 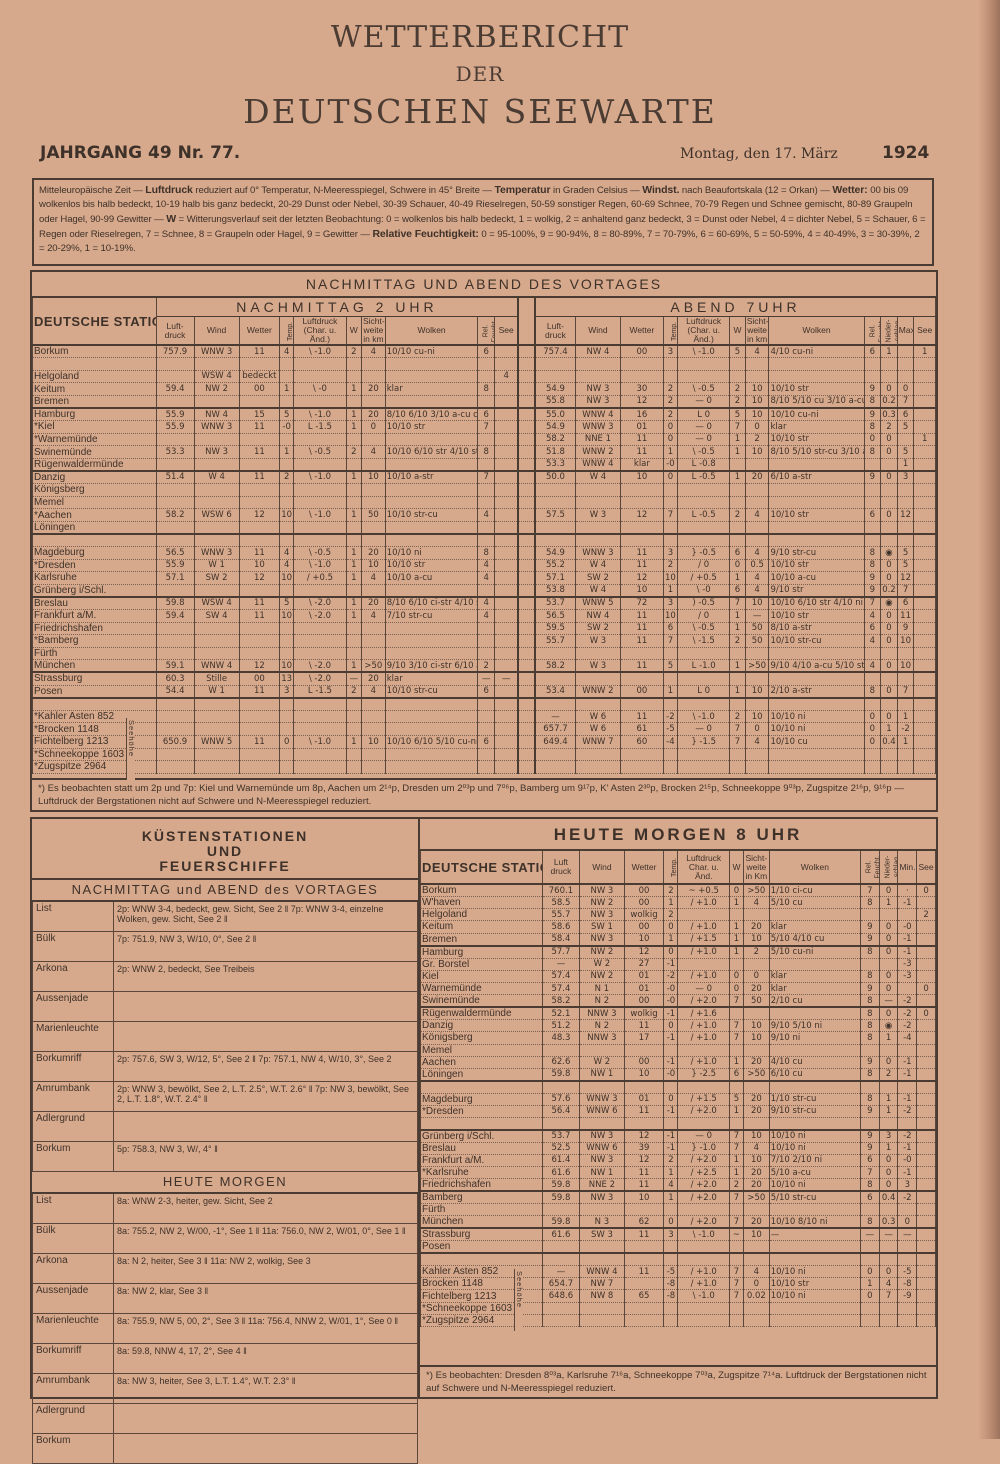 I want to click on cell-8am-max: ·, so click(x=907, y=890).